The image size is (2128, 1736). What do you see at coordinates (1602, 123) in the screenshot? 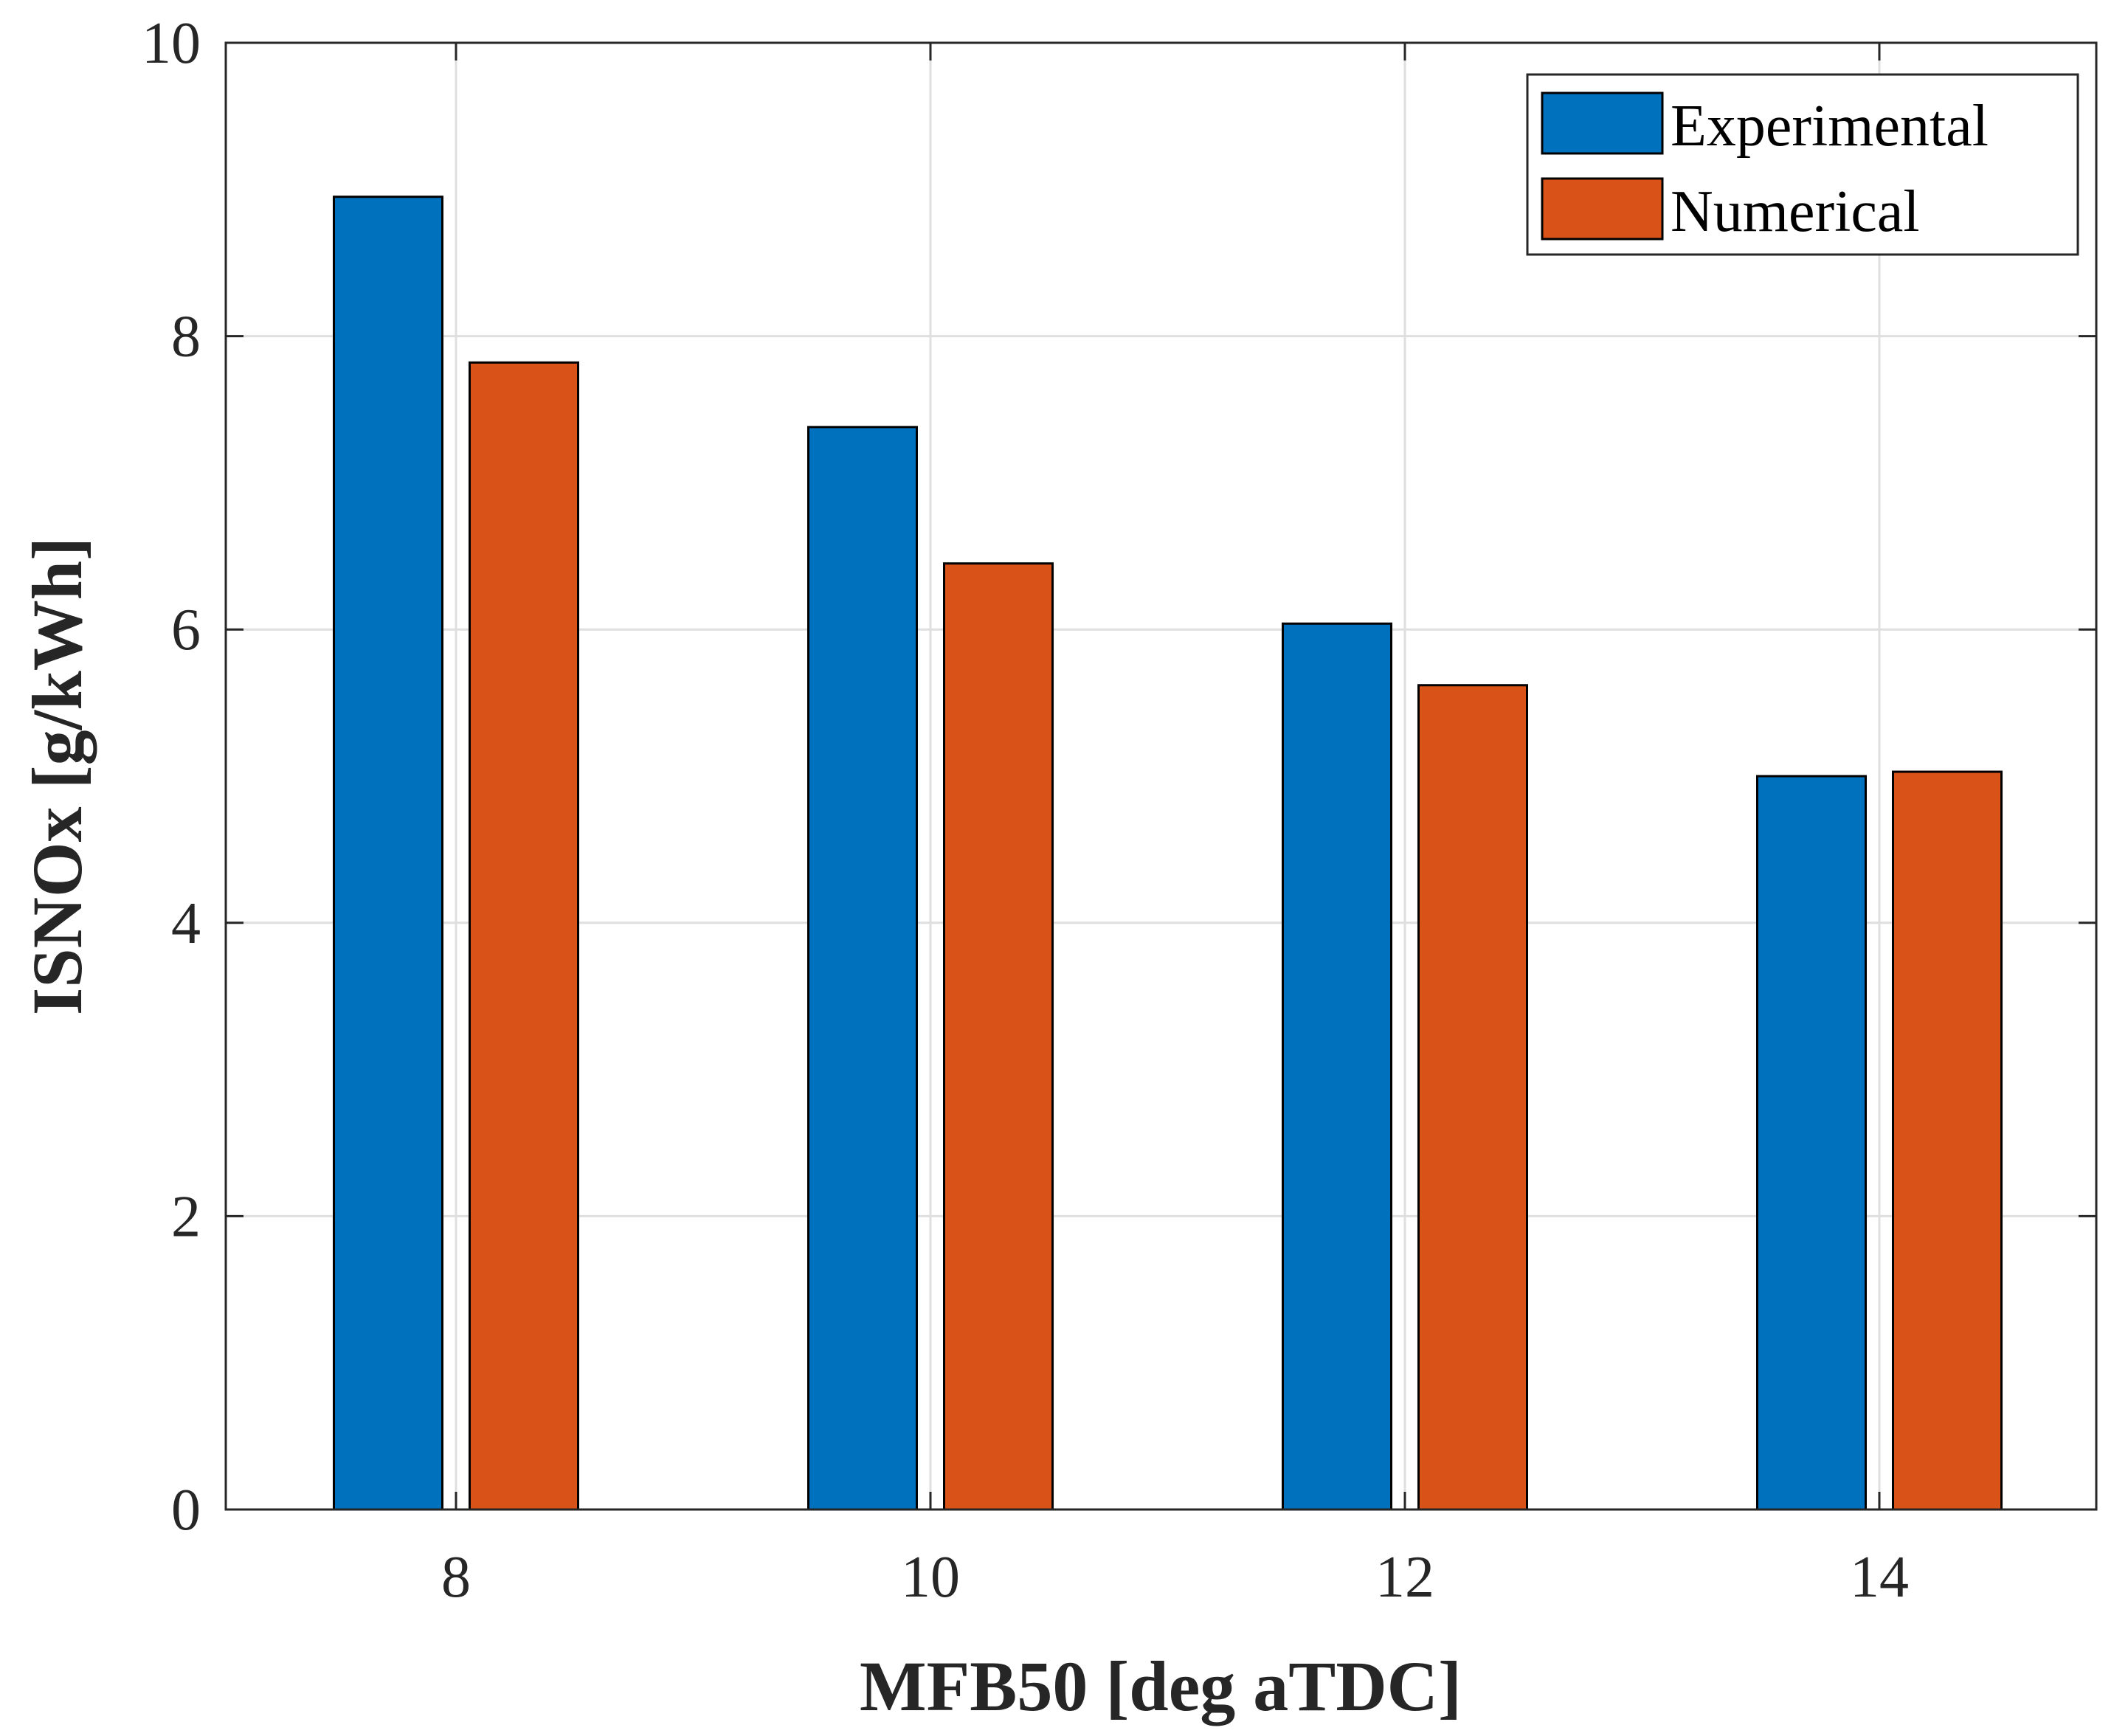
I see `legend-swatch-experimental` at bounding box center [1602, 123].